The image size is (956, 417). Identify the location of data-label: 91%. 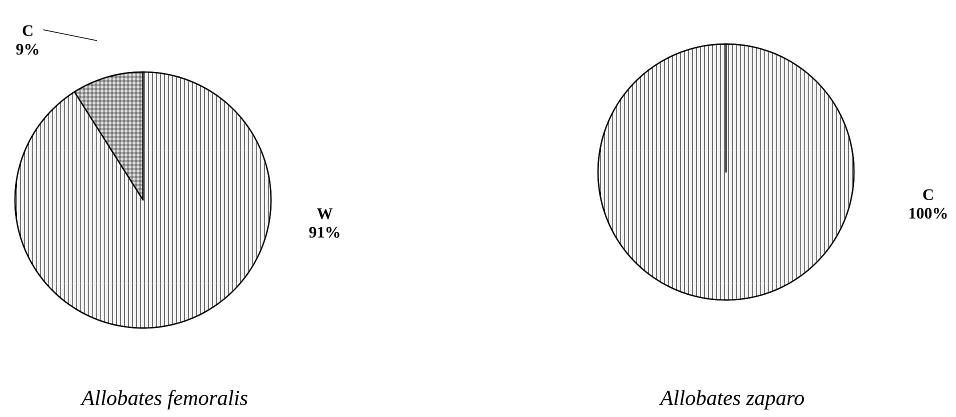
(324, 232).